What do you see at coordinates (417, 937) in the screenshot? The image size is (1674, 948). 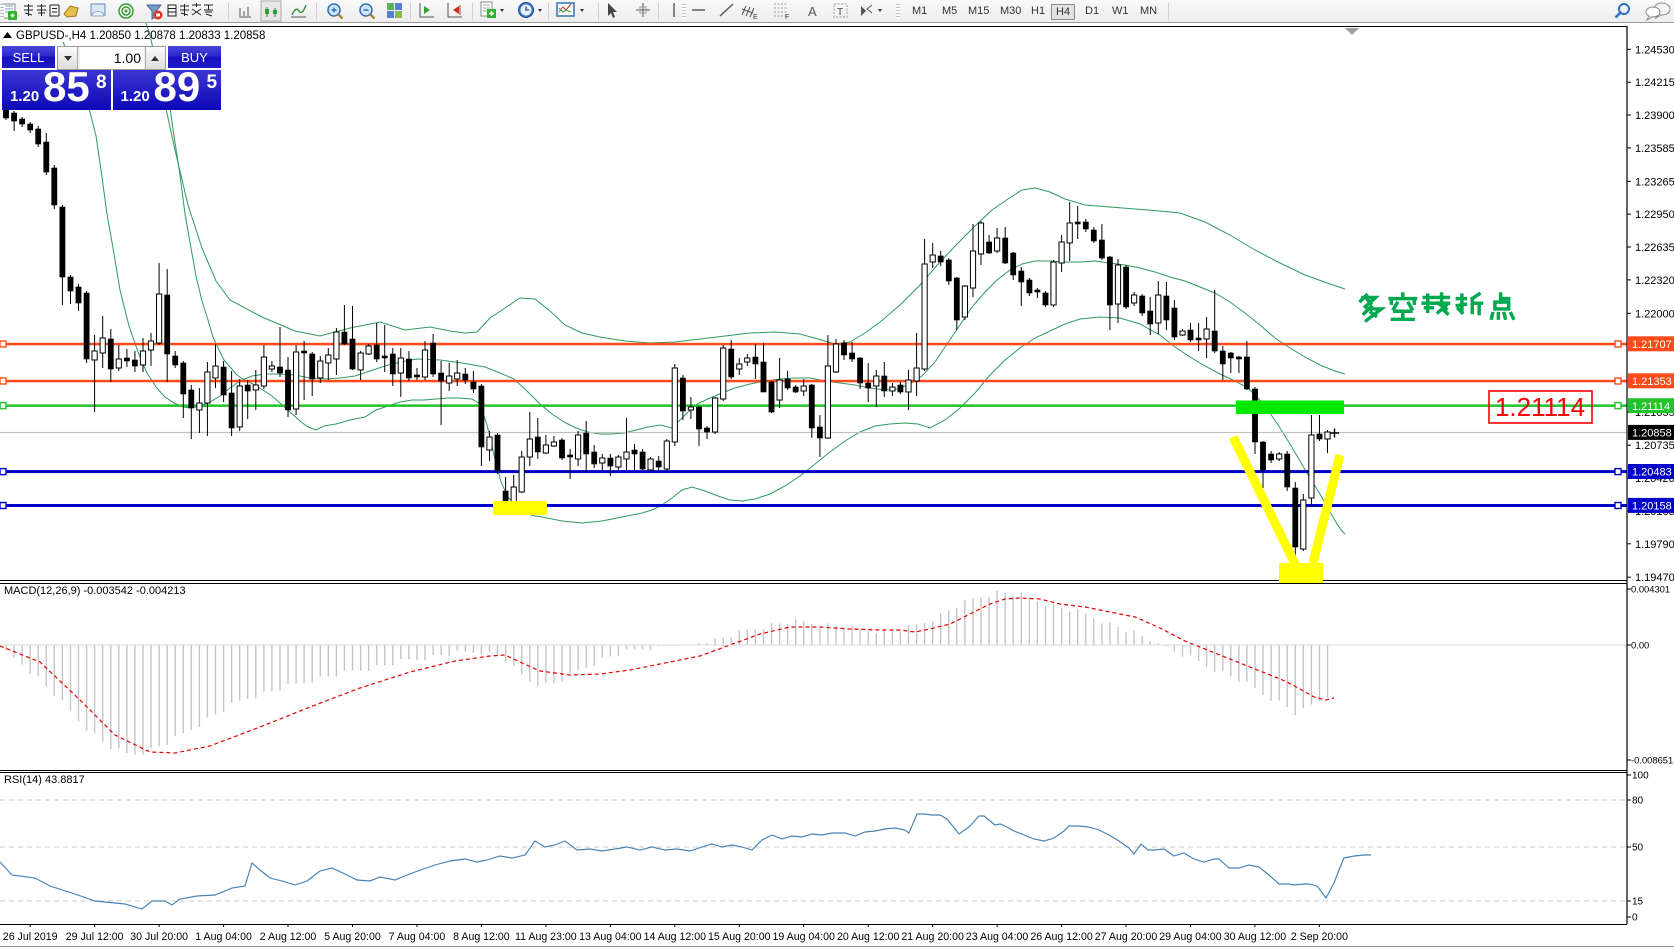 I see `svg-text: 7 Aug 04:00` at bounding box center [417, 937].